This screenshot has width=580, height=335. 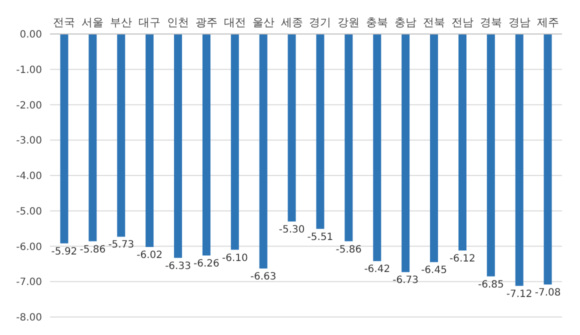 What do you see at coordinates (29, 318) in the screenshot?
I see `y-tick-label: -8.00` at bounding box center [29, 318].